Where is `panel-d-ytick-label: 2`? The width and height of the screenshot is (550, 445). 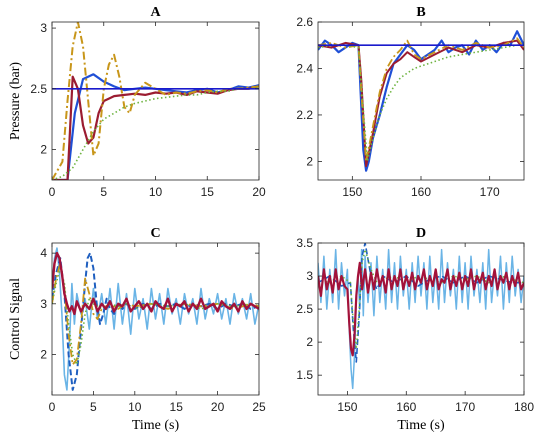 panel-d-ytick-label: 2 is located at coordinates (309, 342).